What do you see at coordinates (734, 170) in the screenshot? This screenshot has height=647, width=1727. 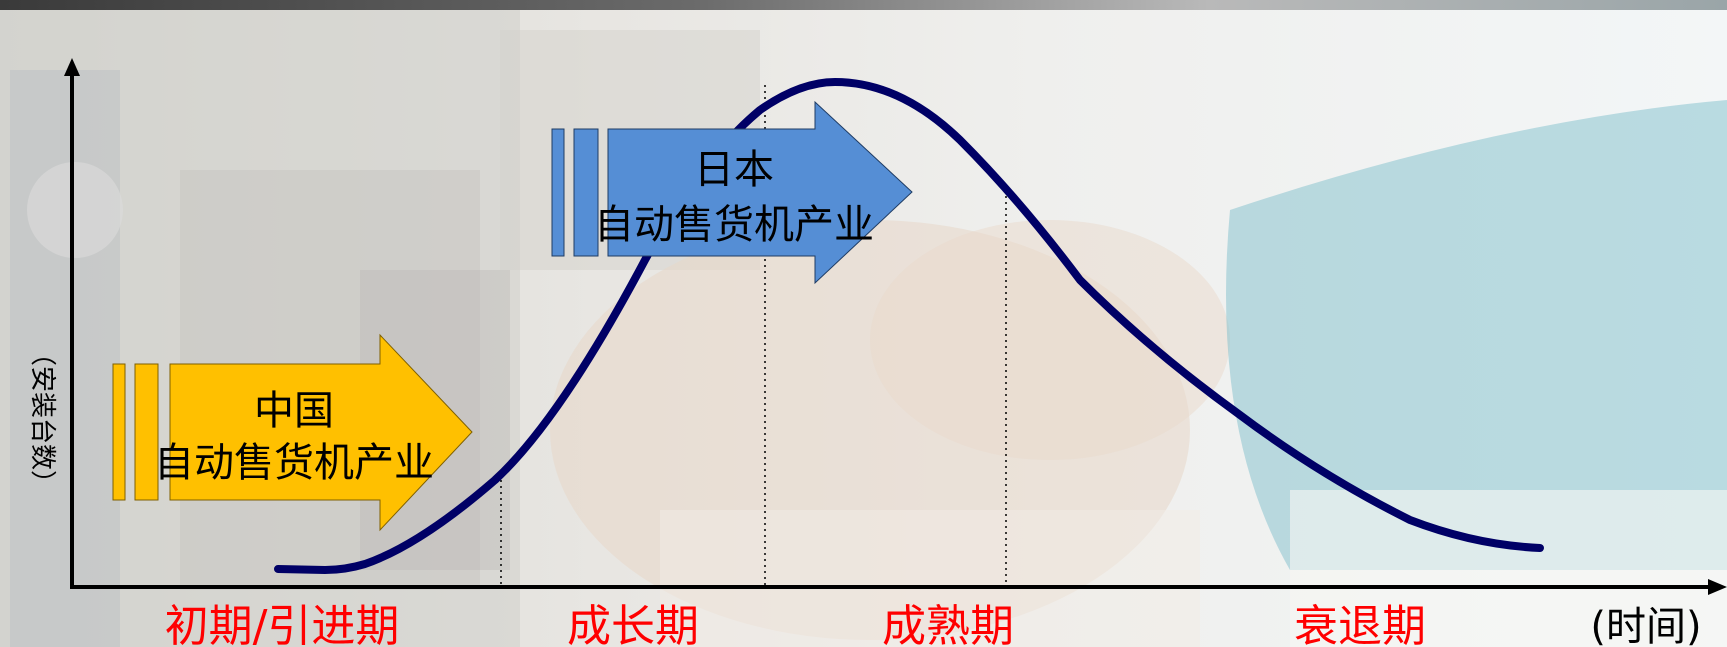 I see `japan-arrow-line1: 日本` at bounding box center [734, 170].